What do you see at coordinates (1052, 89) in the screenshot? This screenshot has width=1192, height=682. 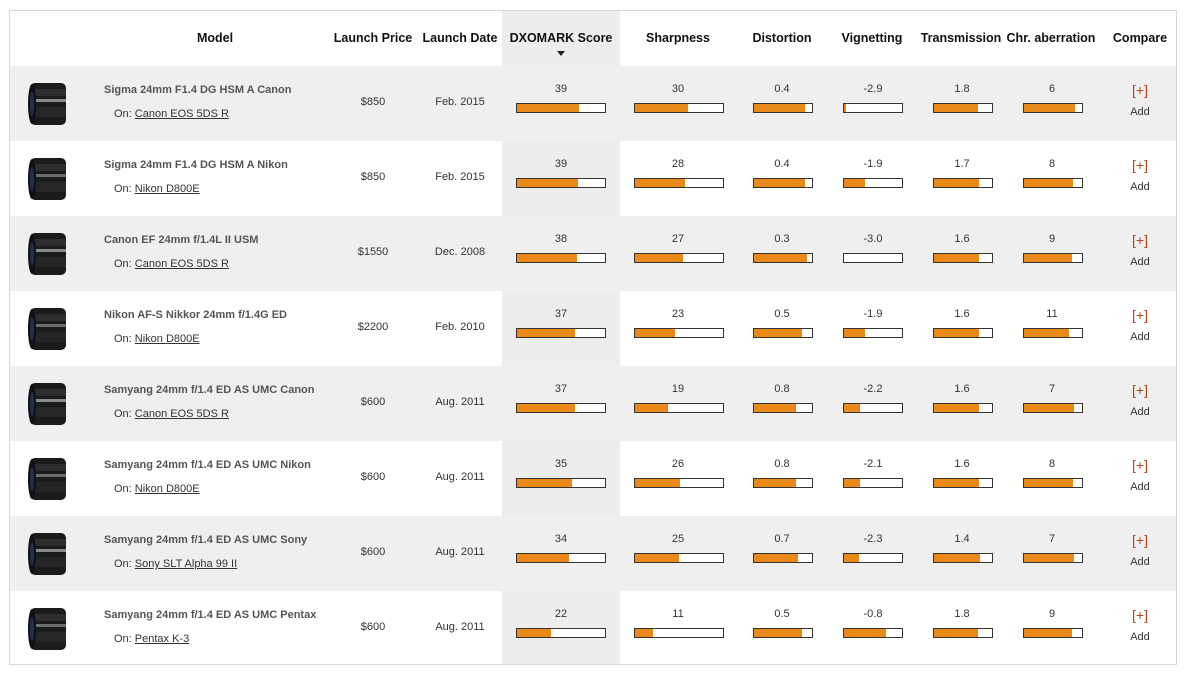 I see `chr-value: 6` at bounding box center [1052, 89].